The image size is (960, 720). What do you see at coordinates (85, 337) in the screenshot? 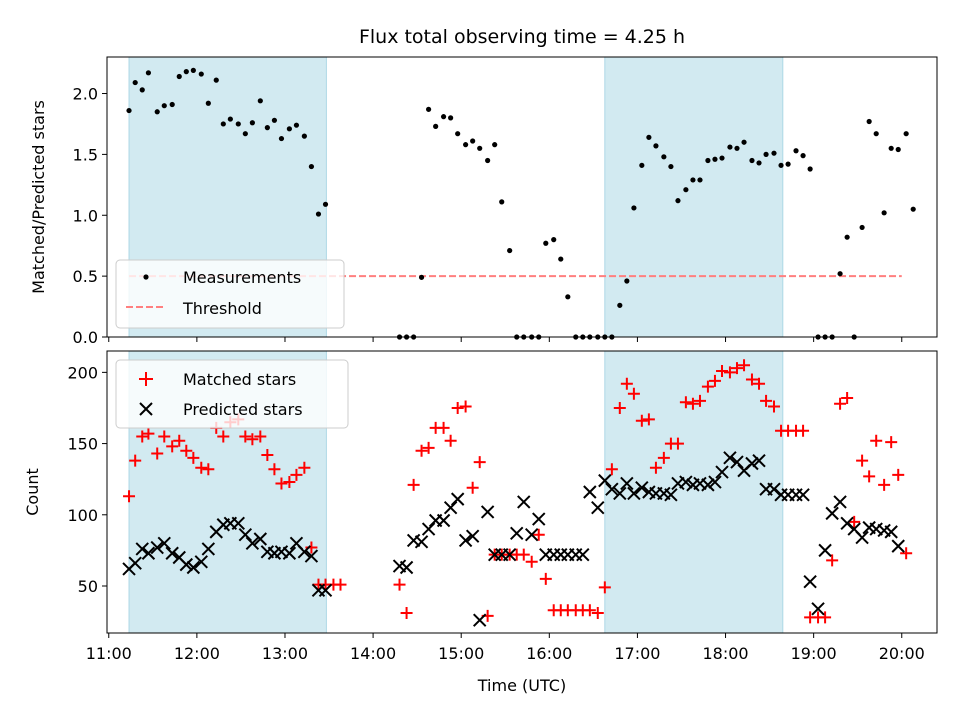
I see `y-tick-label: 0.0` at bounding box center [85, 337].